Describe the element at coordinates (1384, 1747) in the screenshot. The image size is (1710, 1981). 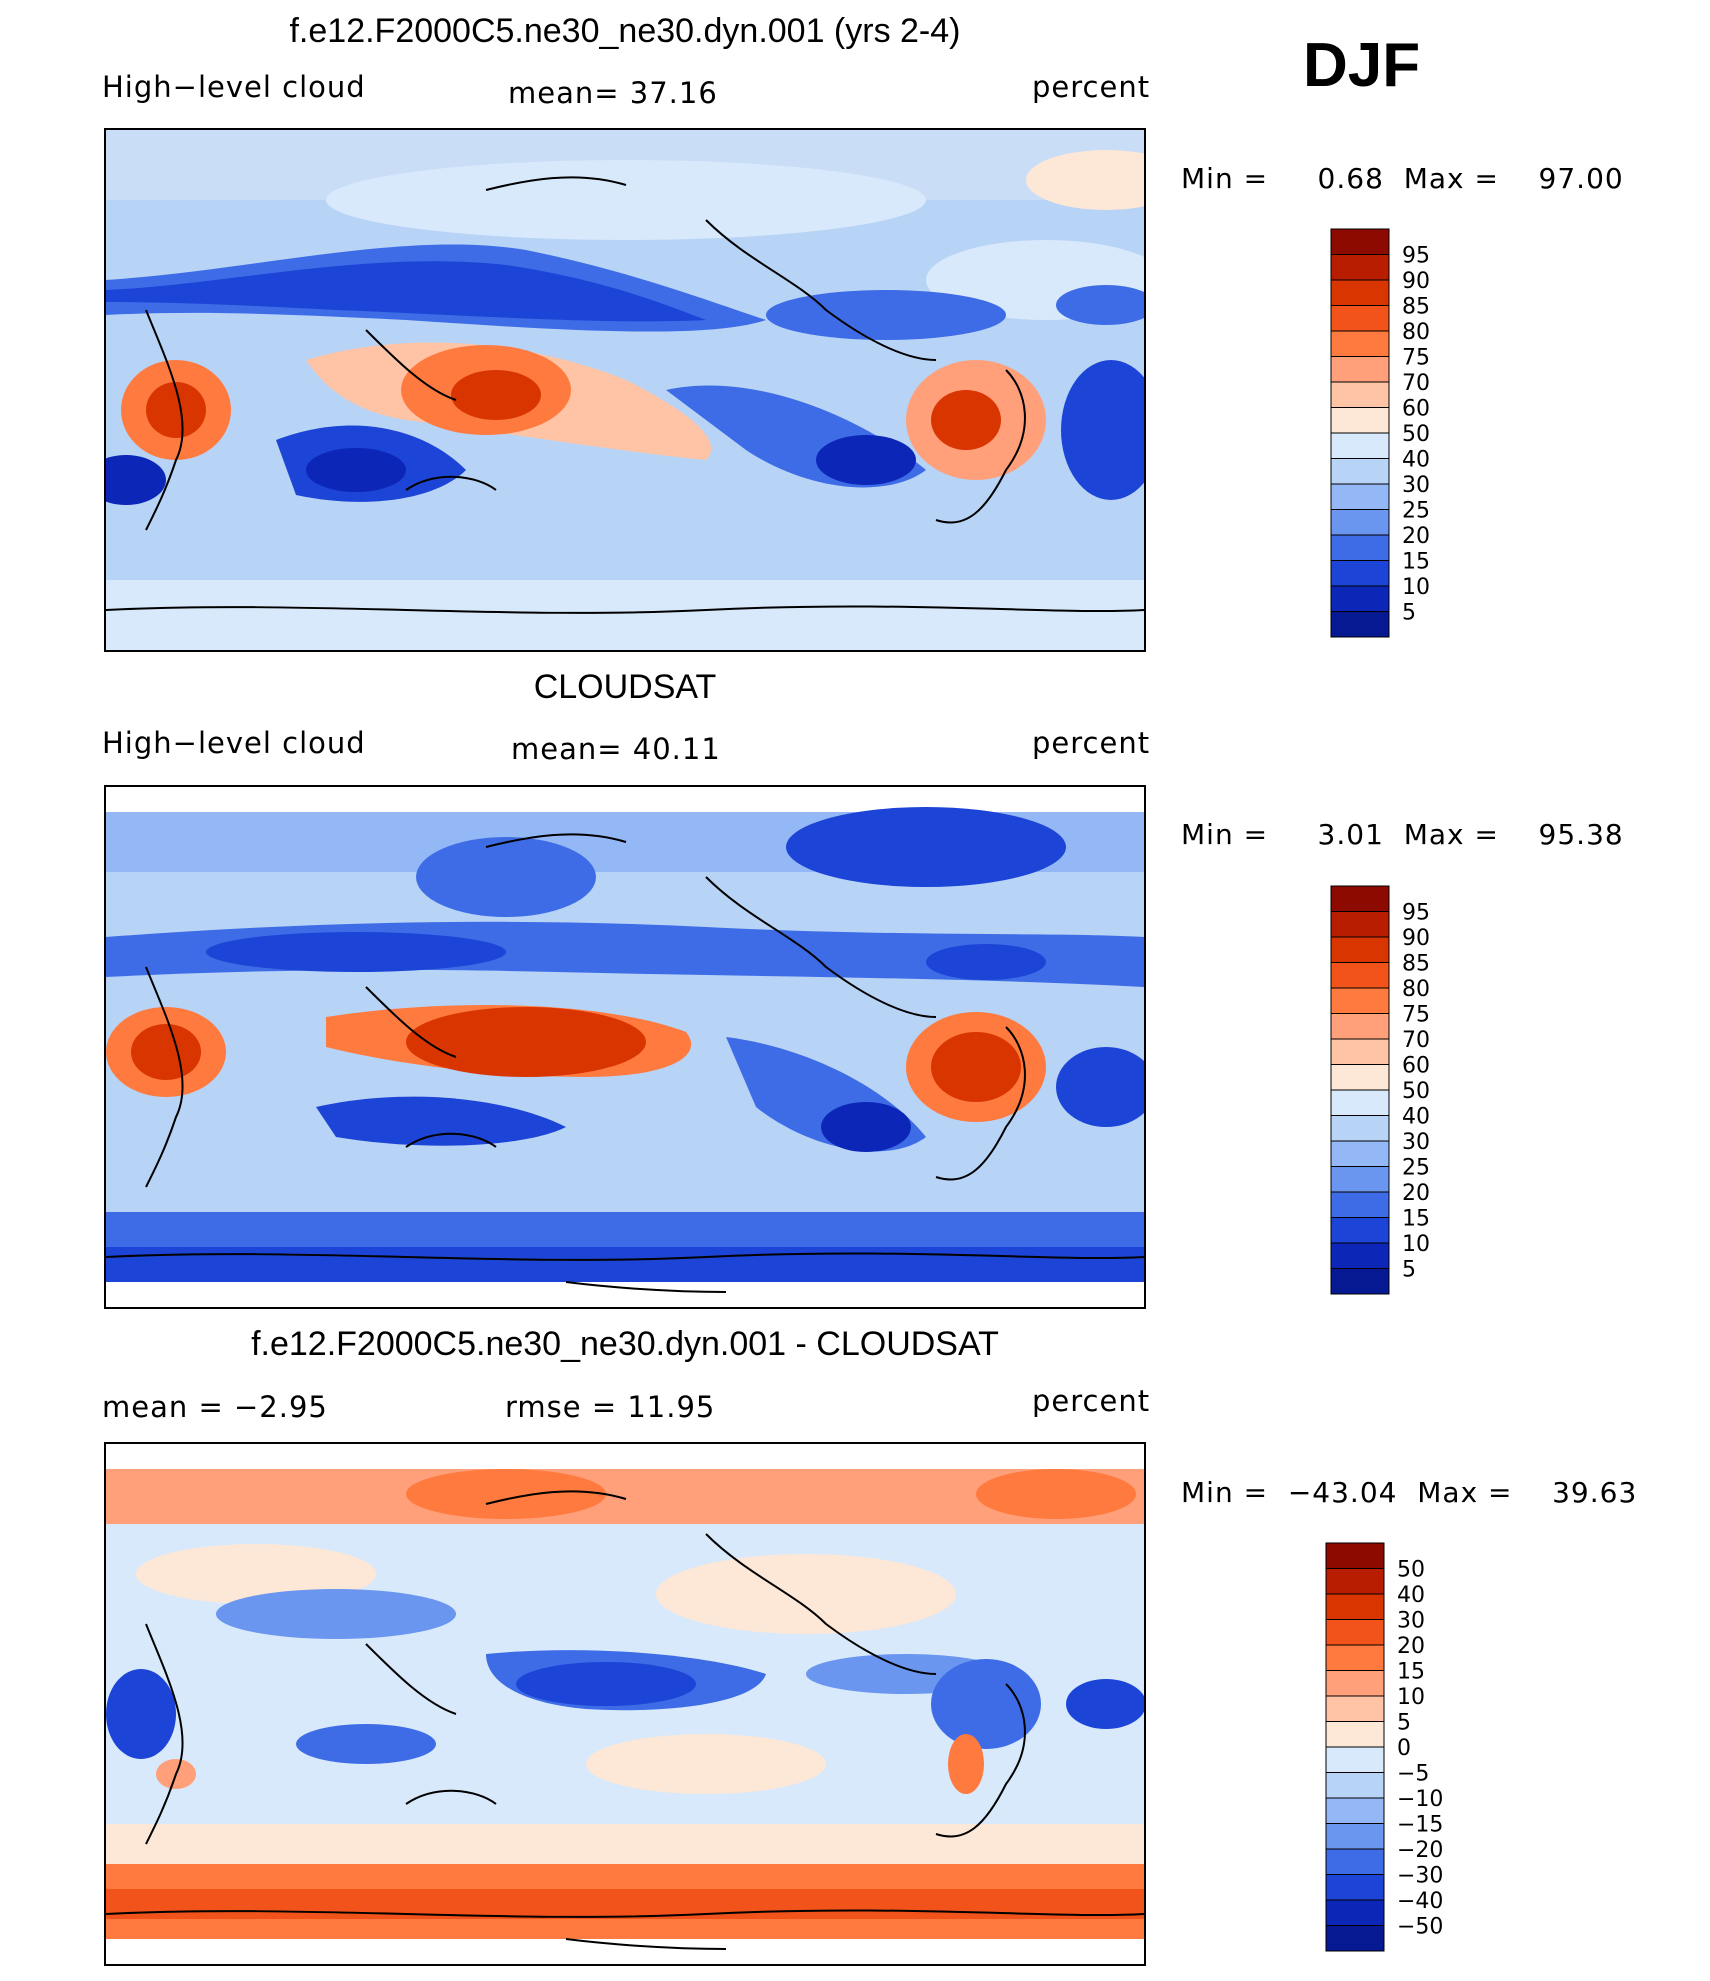
I see `panel-3-colorbar: 50 40 30 20 15 10 5 0 −5 −10 −15 −20 −30 −40 −50` at that location.